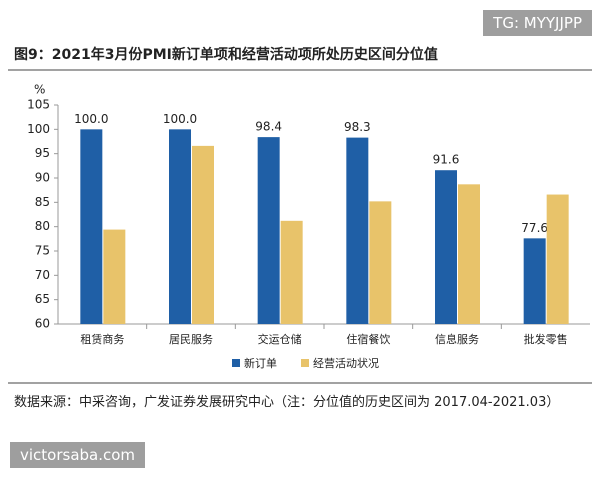 This screenshot has height=480, width=600. What do you see at coordinates (38, 105) in the screenshot?
I see `y-tick-label: 105` at bounding box center [38, 105].